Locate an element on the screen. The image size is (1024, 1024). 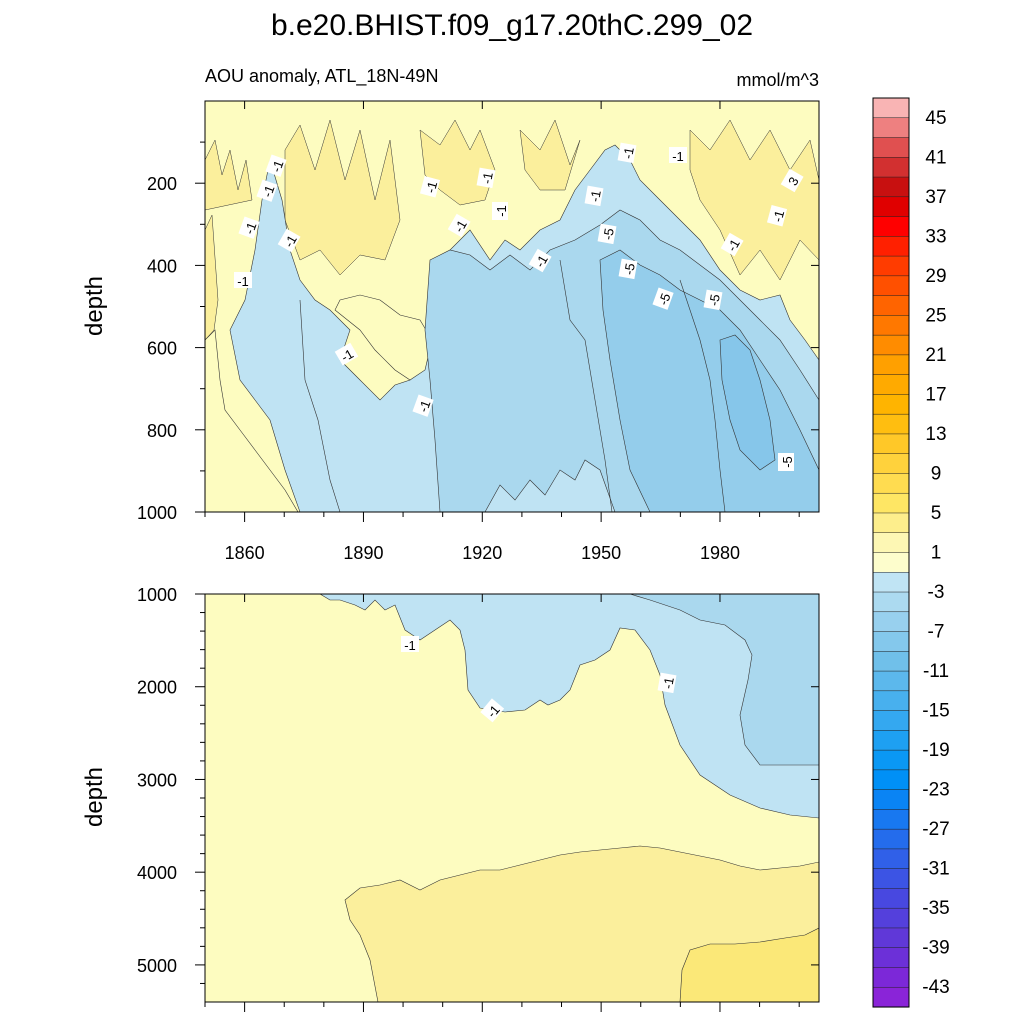
upper-y-tick-label: 1000 is located at coordinates (157, 513).